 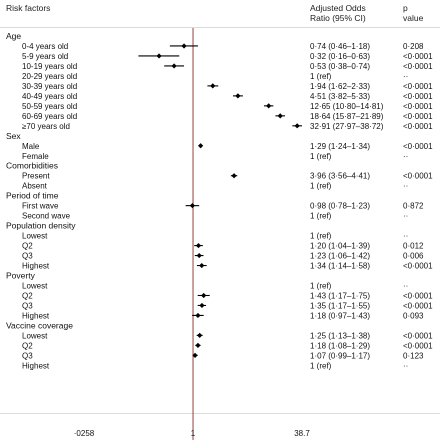 What do you see at coordinates (35, 156) in the screenshot?
I see `row-label: Female` at bounding box center [35, 156].